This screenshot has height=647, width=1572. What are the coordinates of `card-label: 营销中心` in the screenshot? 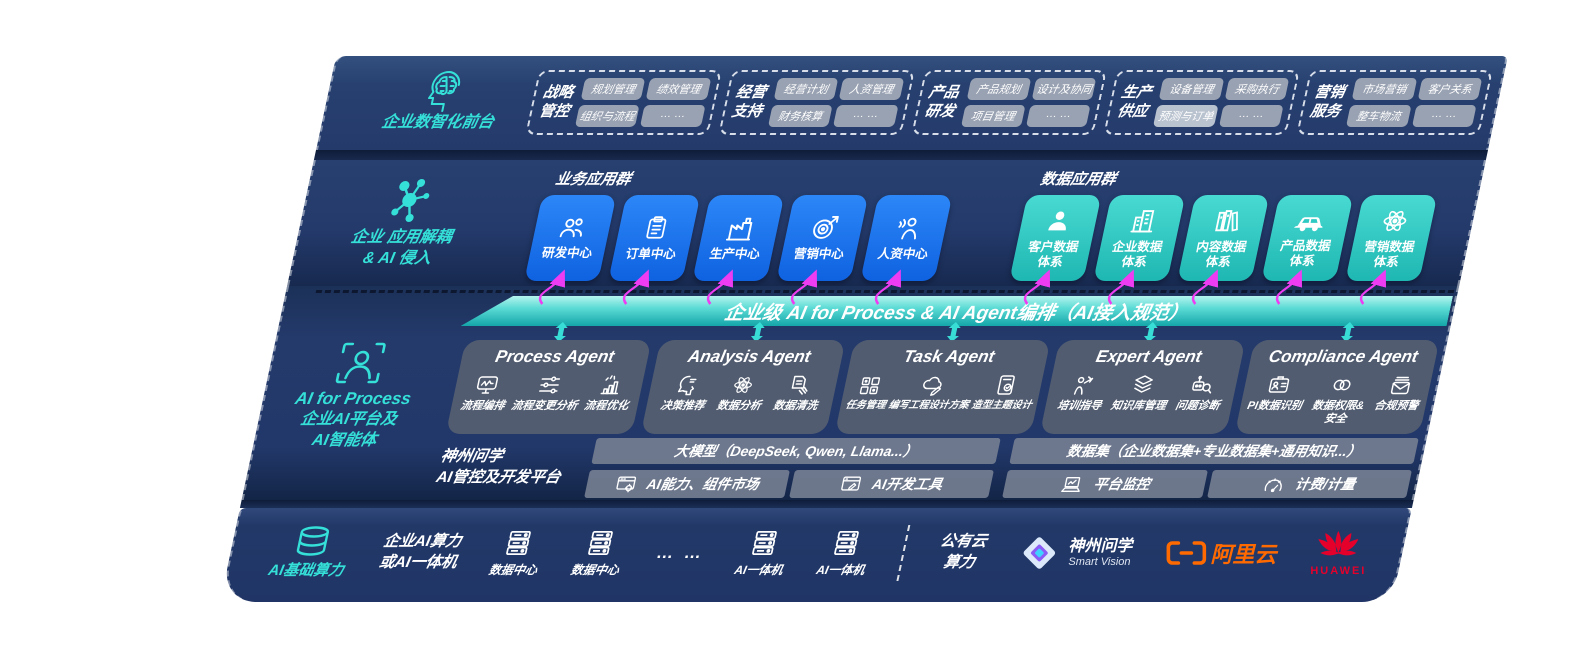 It's located at (819, 254).